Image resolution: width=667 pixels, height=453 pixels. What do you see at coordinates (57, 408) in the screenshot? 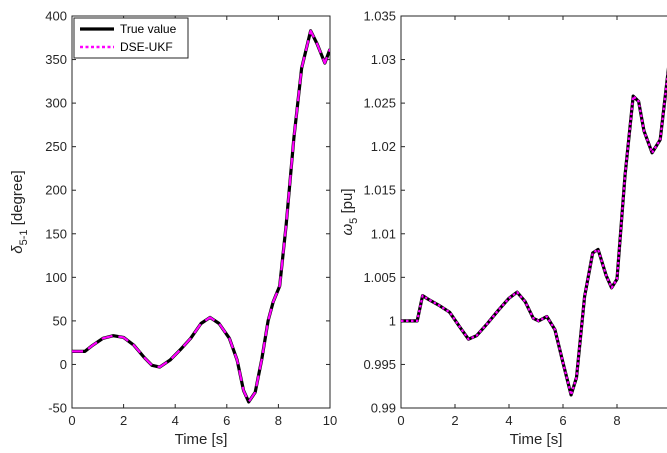
I see `y-tick-label: -50` at bounding box center [57, 408].